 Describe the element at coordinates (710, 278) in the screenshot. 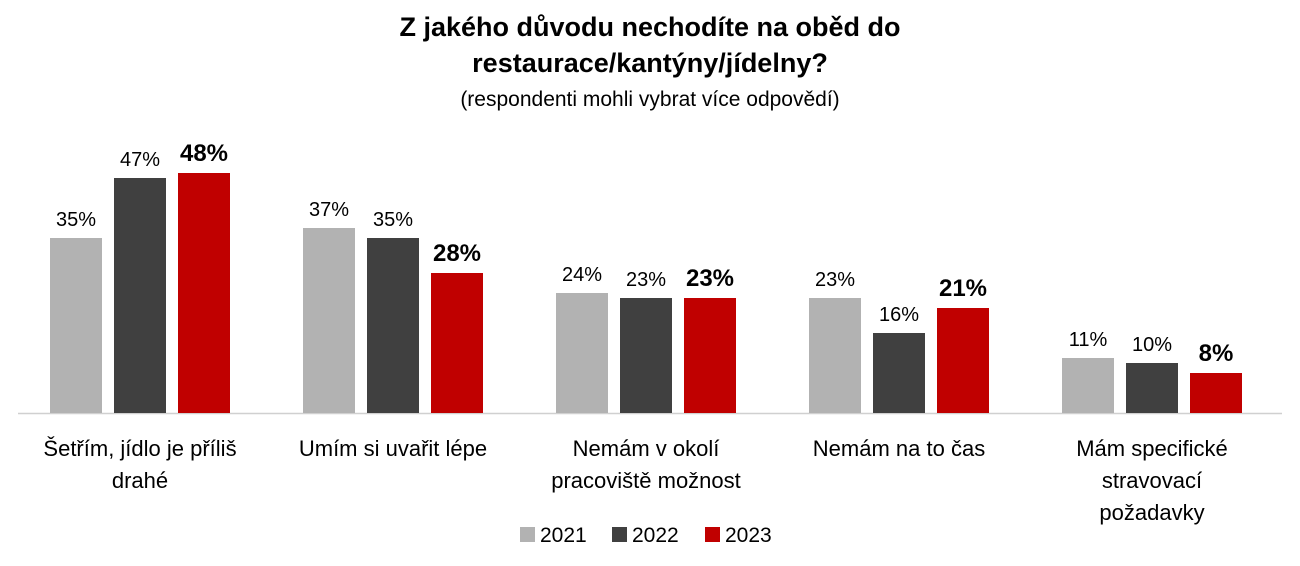

I see `data-label-2023-3: 23%` at that location.